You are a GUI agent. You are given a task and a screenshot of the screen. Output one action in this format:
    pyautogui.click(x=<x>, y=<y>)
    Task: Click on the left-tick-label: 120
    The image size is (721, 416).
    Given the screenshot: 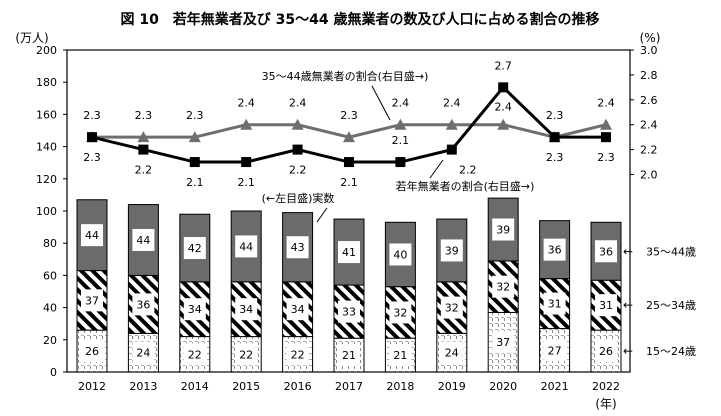 What is the action you would take?
    pyautogui.click(x=46, y=179)
    